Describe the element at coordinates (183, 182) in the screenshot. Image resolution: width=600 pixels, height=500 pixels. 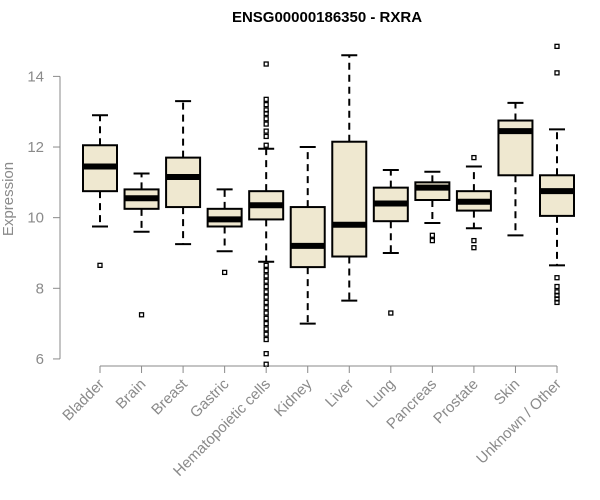
I see `iqr-box-breast` at that location.